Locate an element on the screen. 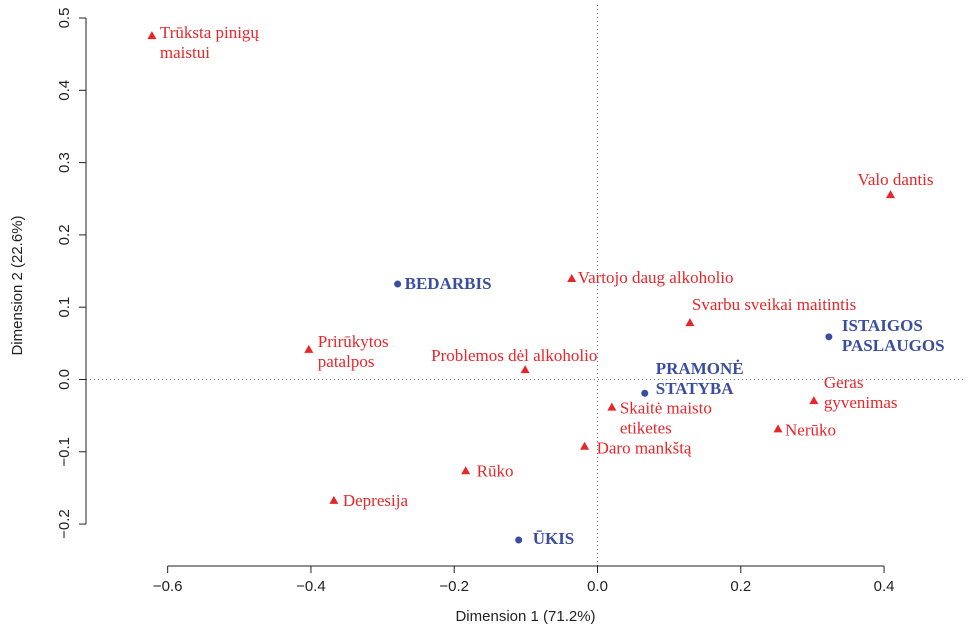  point-label-line: Valo dantis is located at coordinates (895, 179).